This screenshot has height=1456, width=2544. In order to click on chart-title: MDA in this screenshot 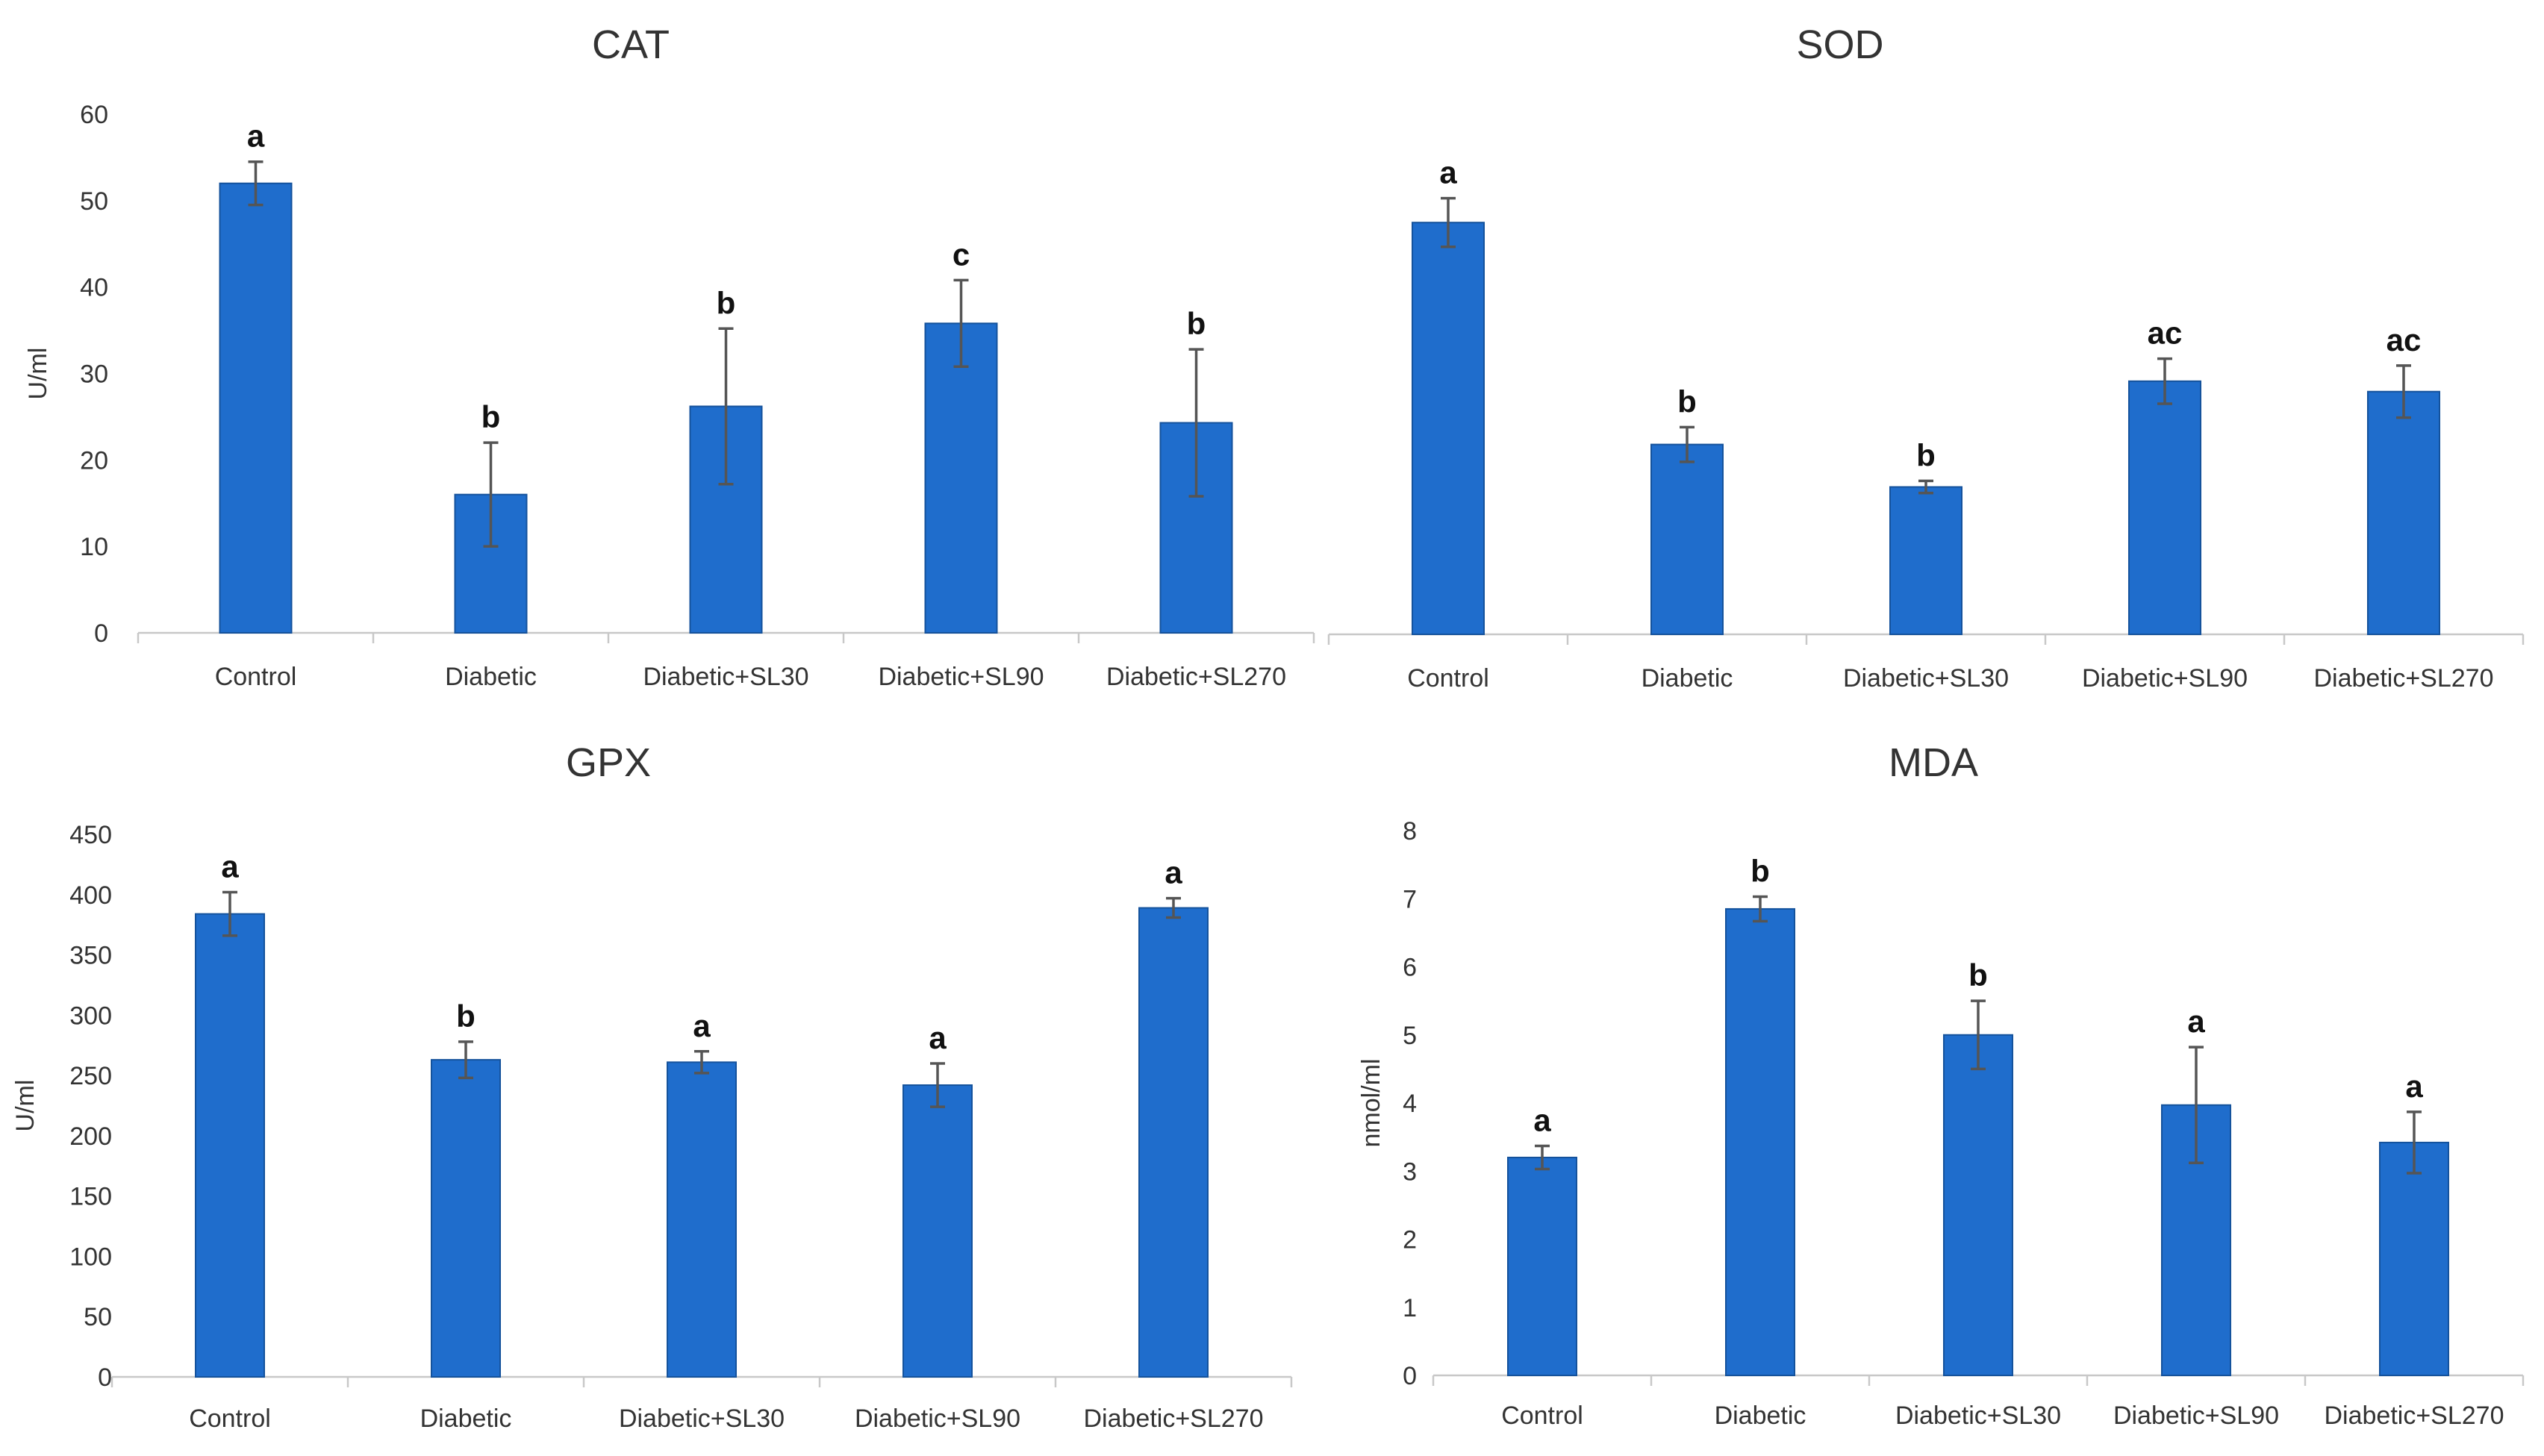, I will do `click(1933, 762)`.